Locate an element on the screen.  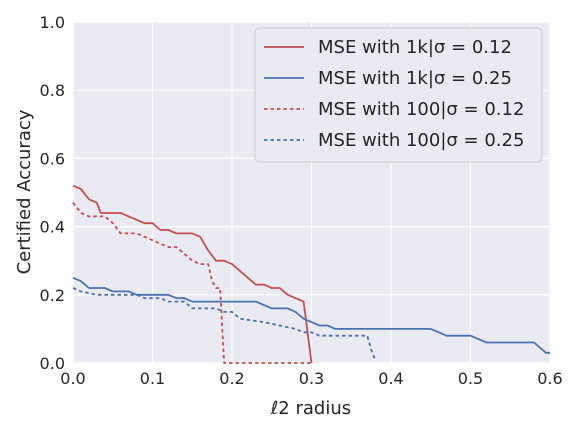
x-tick-label-3: 0.3 is located at coordinates (311, 378).